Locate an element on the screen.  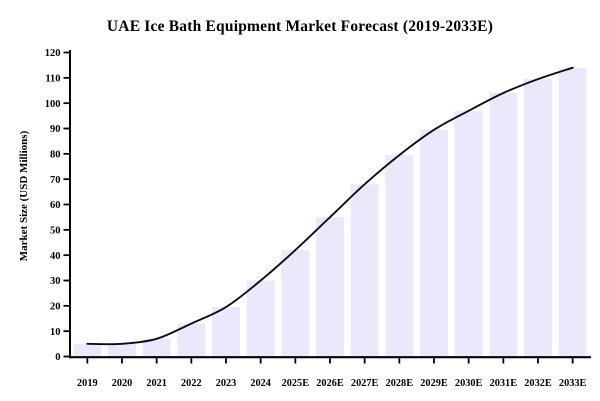
y-tick-label: 50 is located at coordinates (55, 230).